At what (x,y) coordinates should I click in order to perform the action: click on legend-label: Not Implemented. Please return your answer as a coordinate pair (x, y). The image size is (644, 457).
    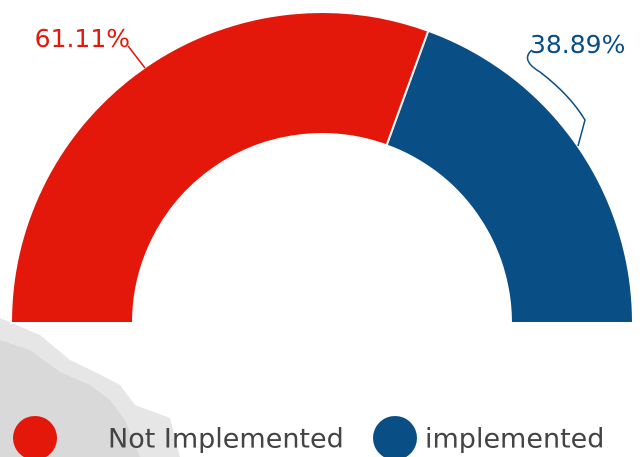
    Looking at the image, I should click on (226, 439).